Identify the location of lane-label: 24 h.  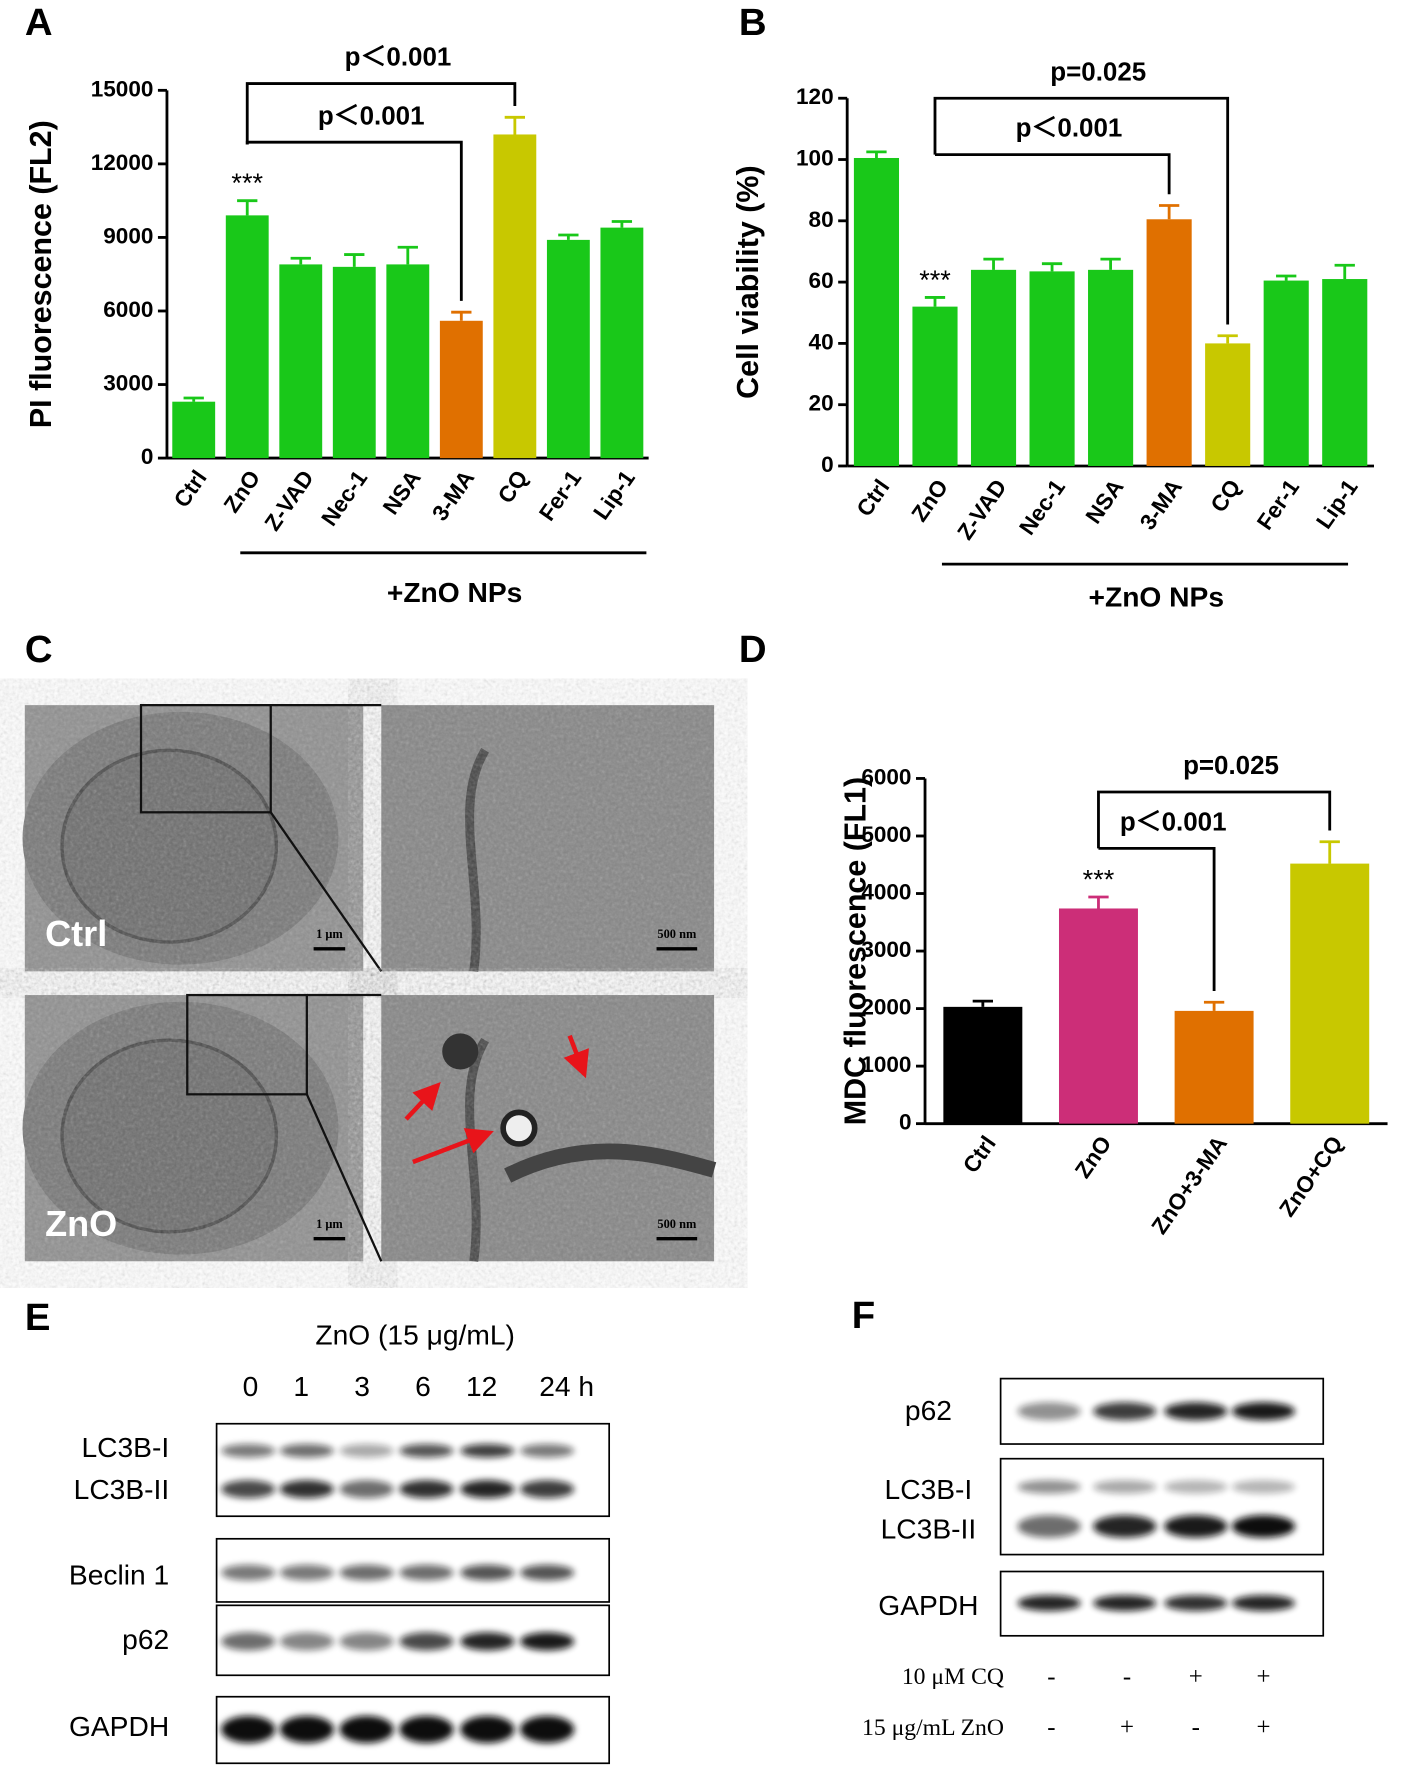
(566, 1386).